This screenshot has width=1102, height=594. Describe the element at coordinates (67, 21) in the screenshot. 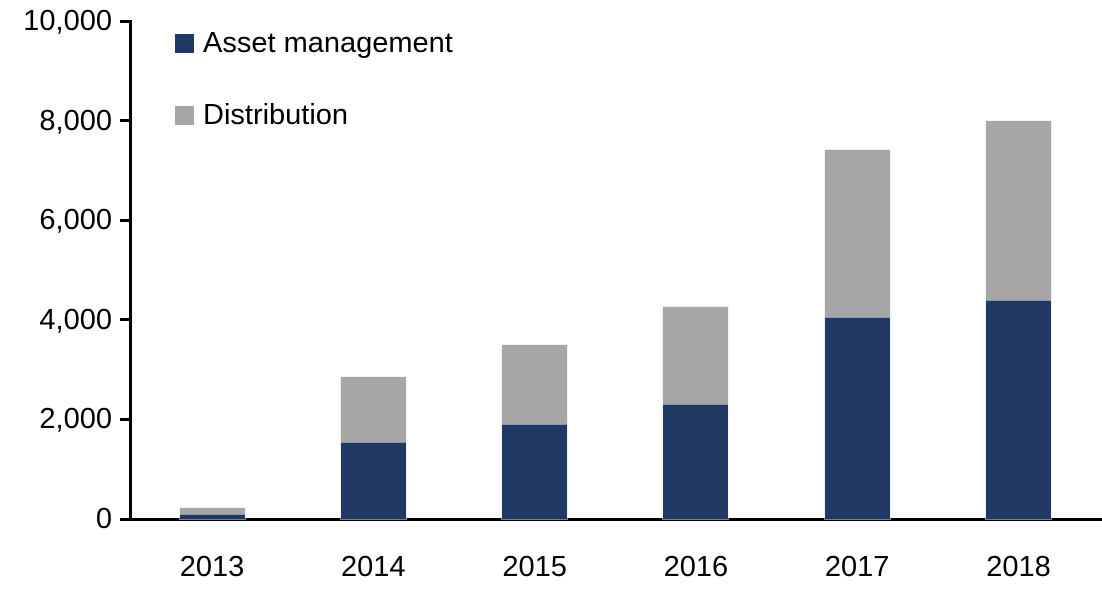

I see `y-tick-label: 10,000` at that location.